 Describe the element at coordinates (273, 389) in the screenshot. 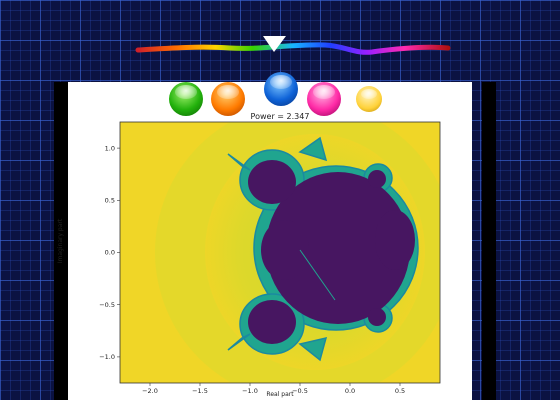

I see `x-axis-ticks: −2.0 −1.5 −1.0 −0.5 0.0 0.5` at that location.